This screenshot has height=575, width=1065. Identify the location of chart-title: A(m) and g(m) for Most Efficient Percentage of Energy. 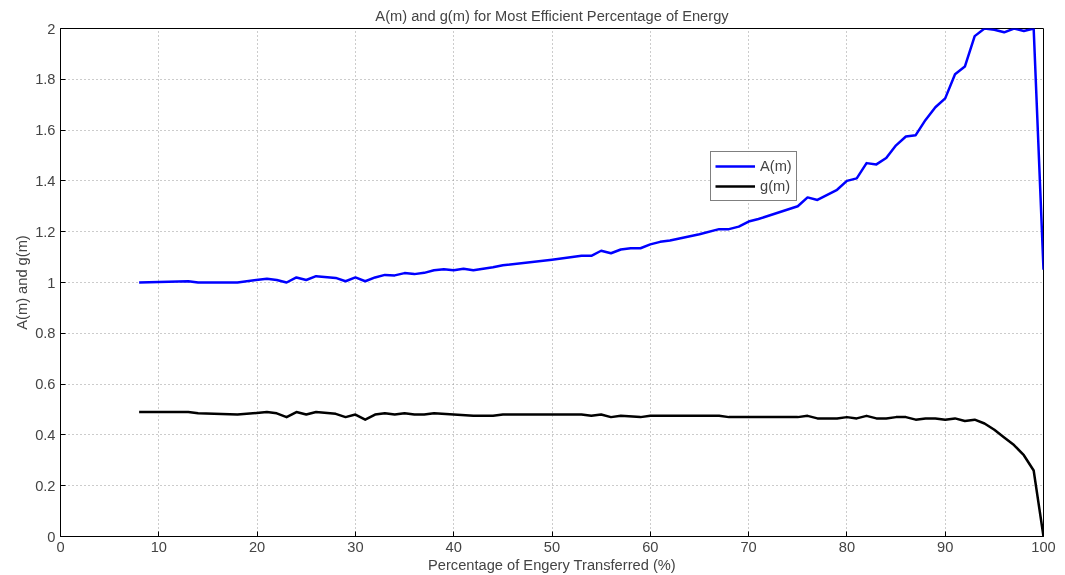
(552, 15).